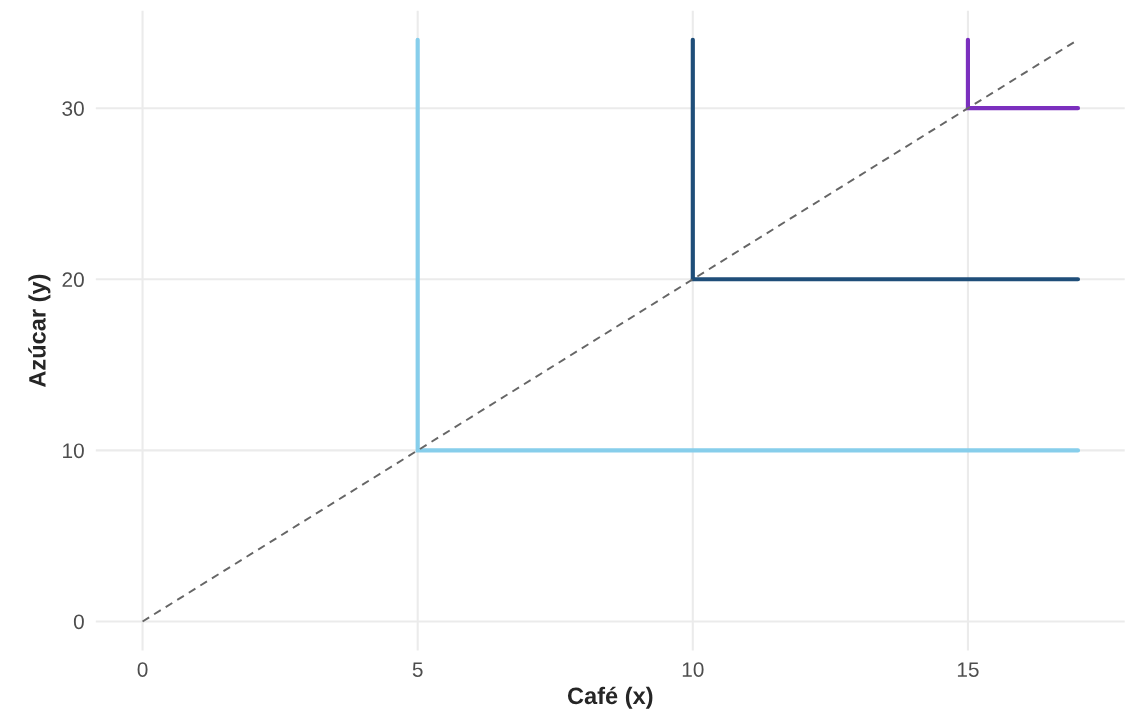  I want to click on x-tick-label: 15, so click(968, 669).